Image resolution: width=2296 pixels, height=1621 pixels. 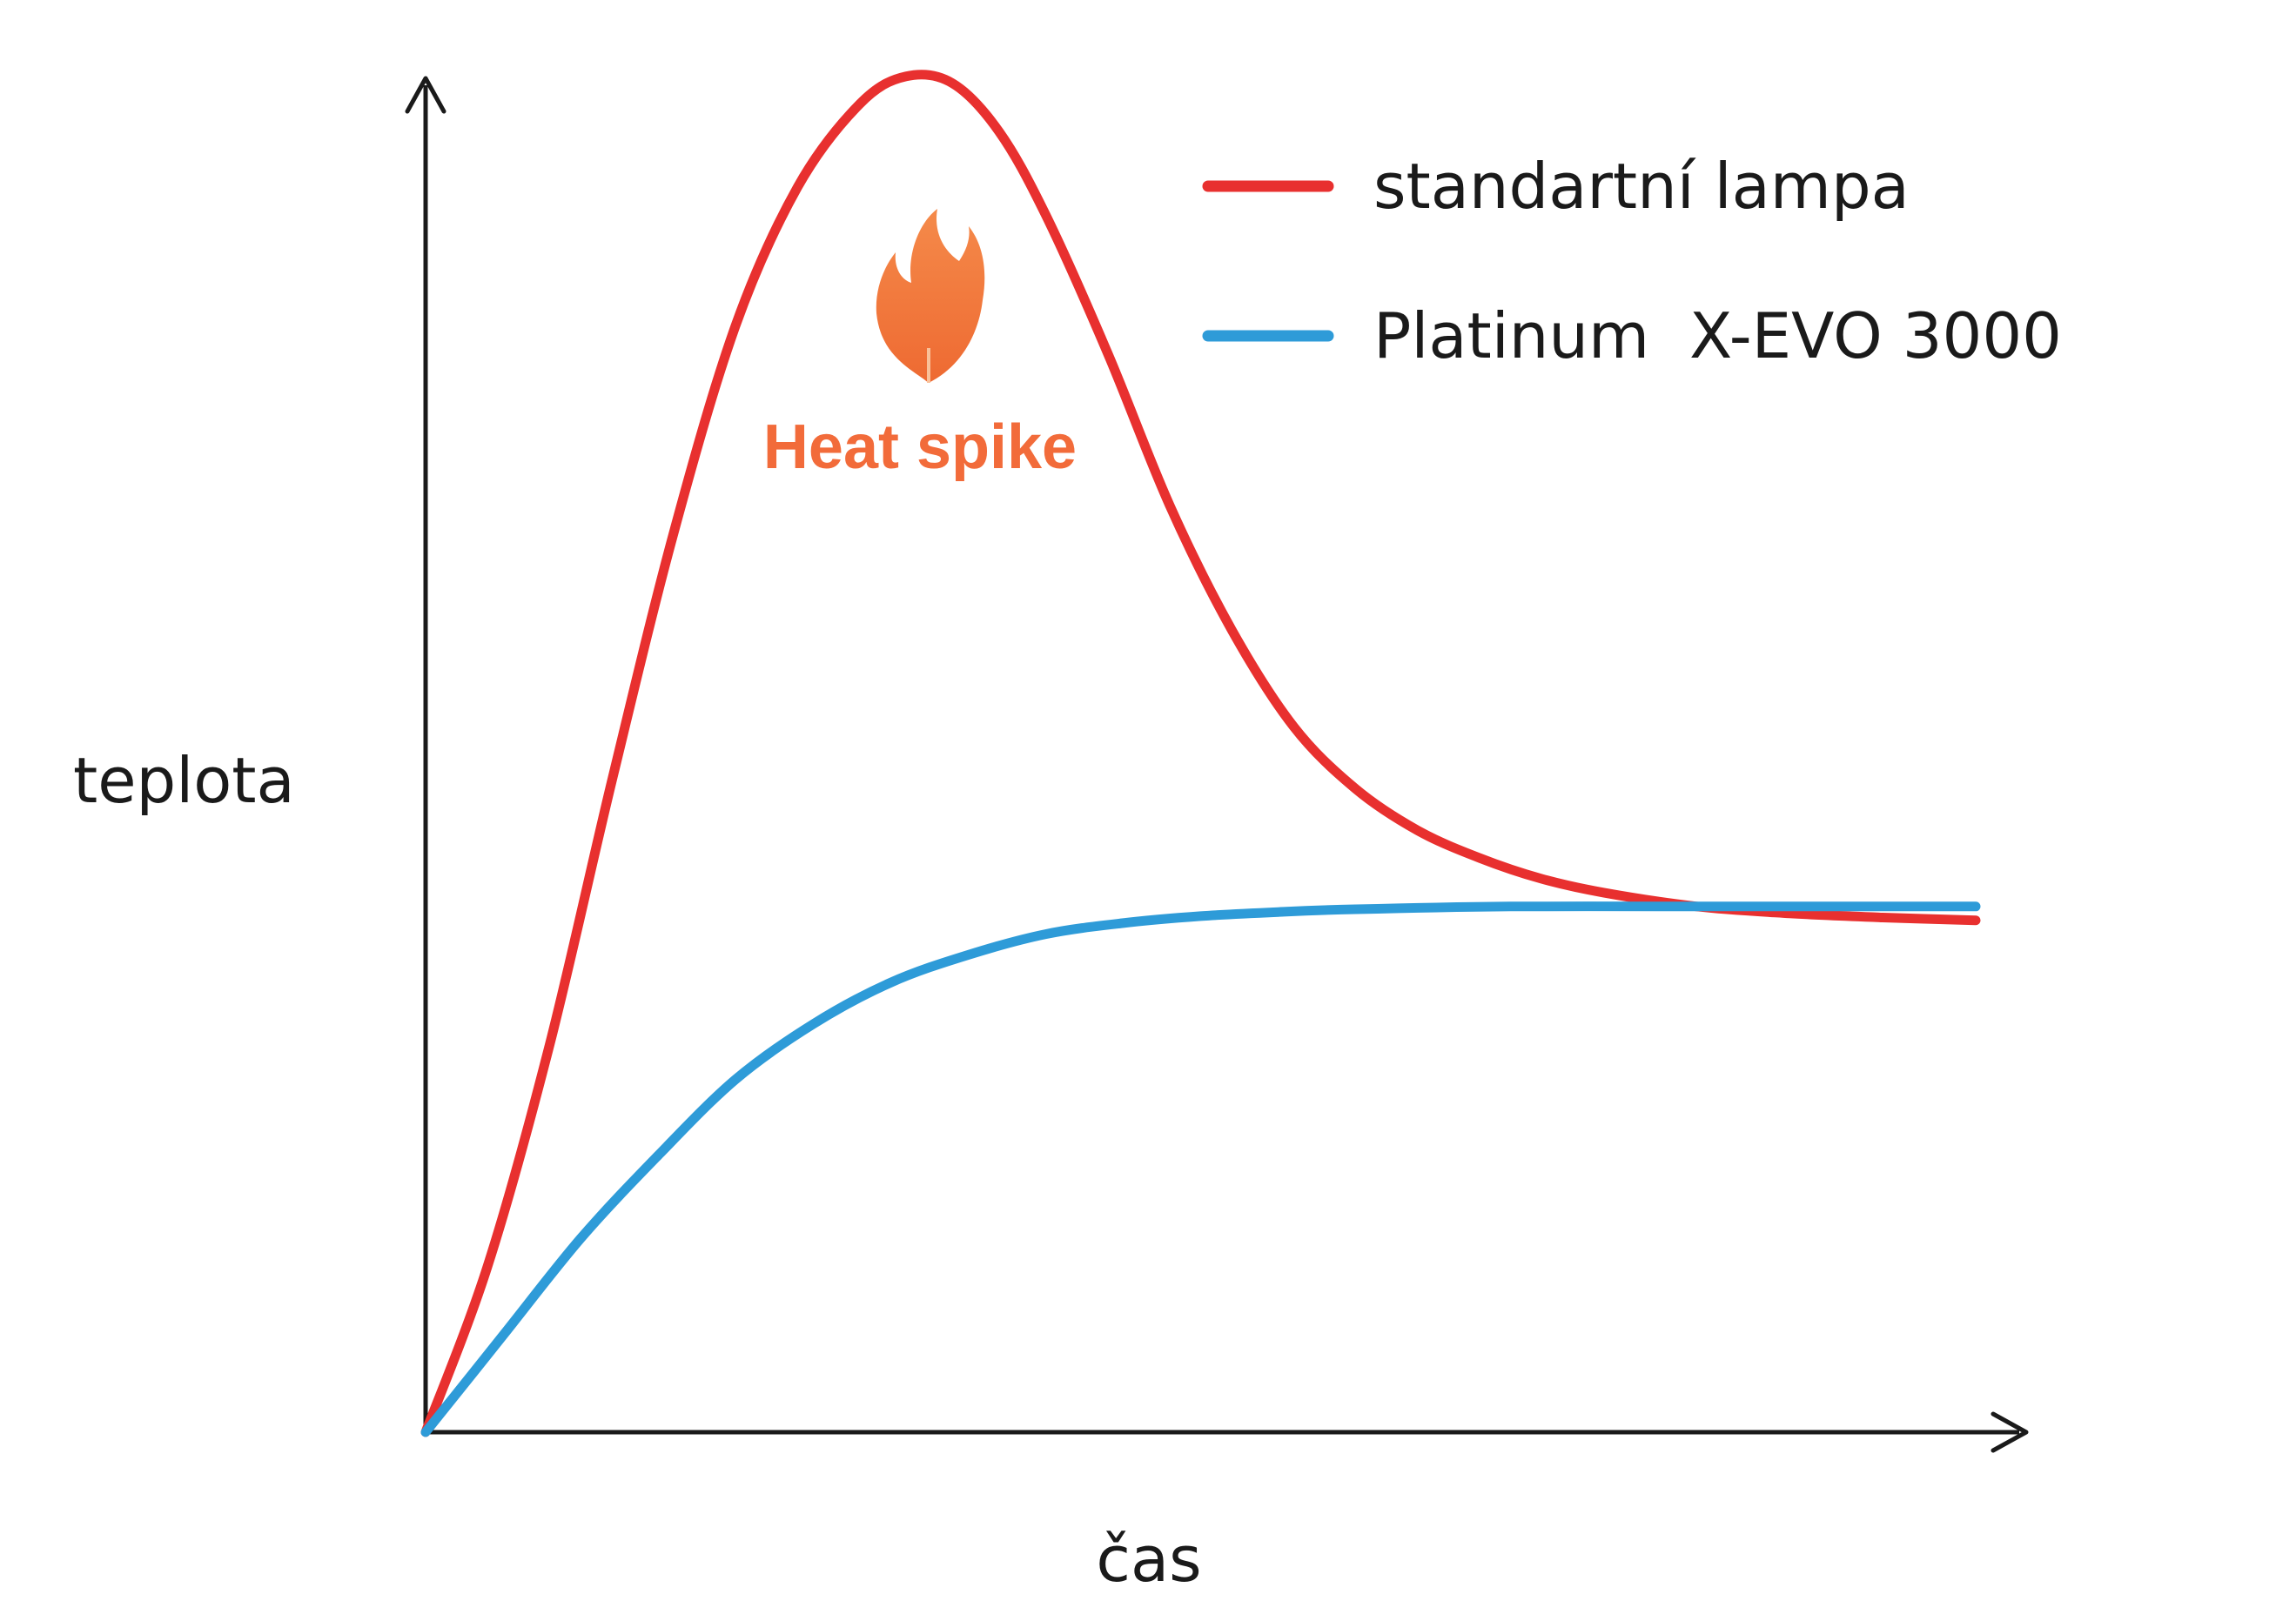 What do you see at coordinates (184, 780) in the screenshot?
I see `y-axis-label: teplota` at bounding box center [184, 780].